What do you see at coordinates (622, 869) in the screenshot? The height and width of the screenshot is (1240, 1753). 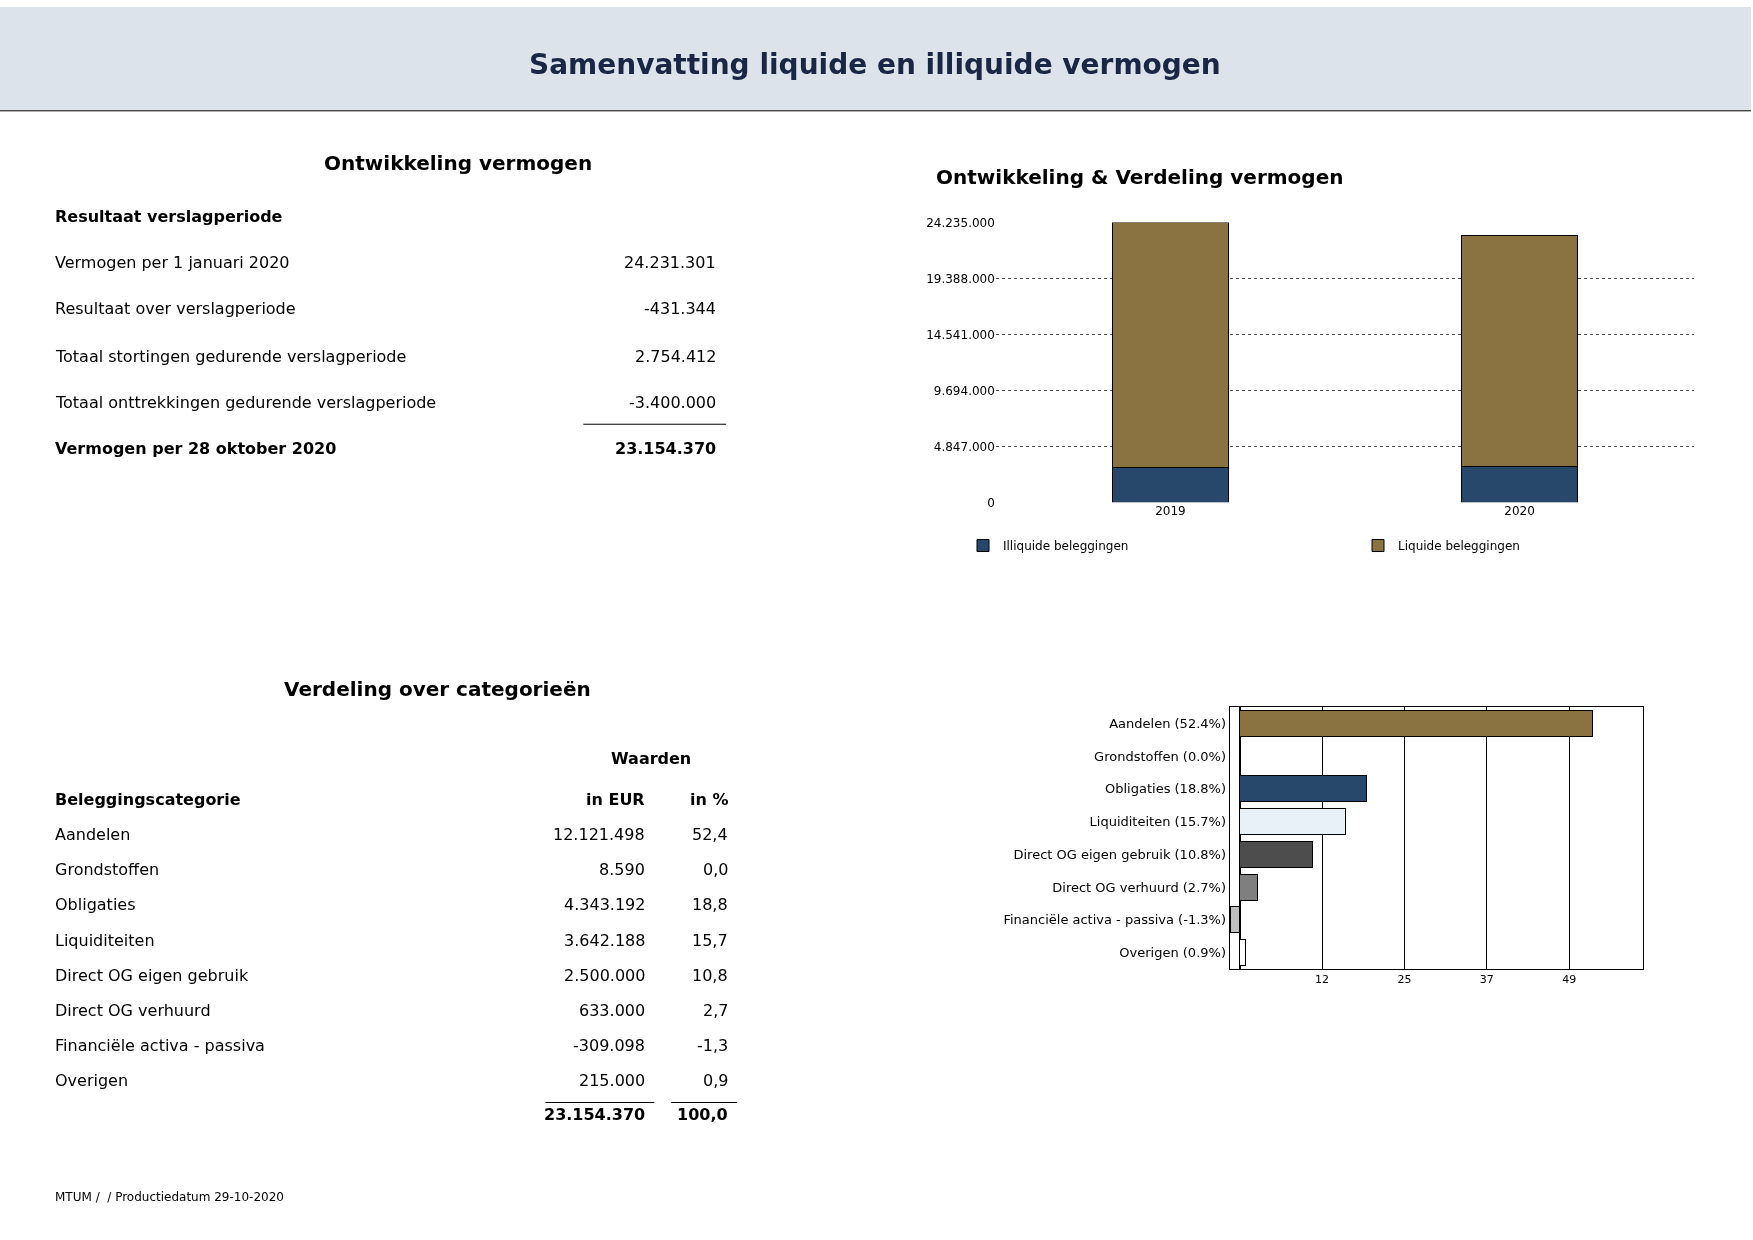 I see `text: 8.590` at bounding box center [622, 869].